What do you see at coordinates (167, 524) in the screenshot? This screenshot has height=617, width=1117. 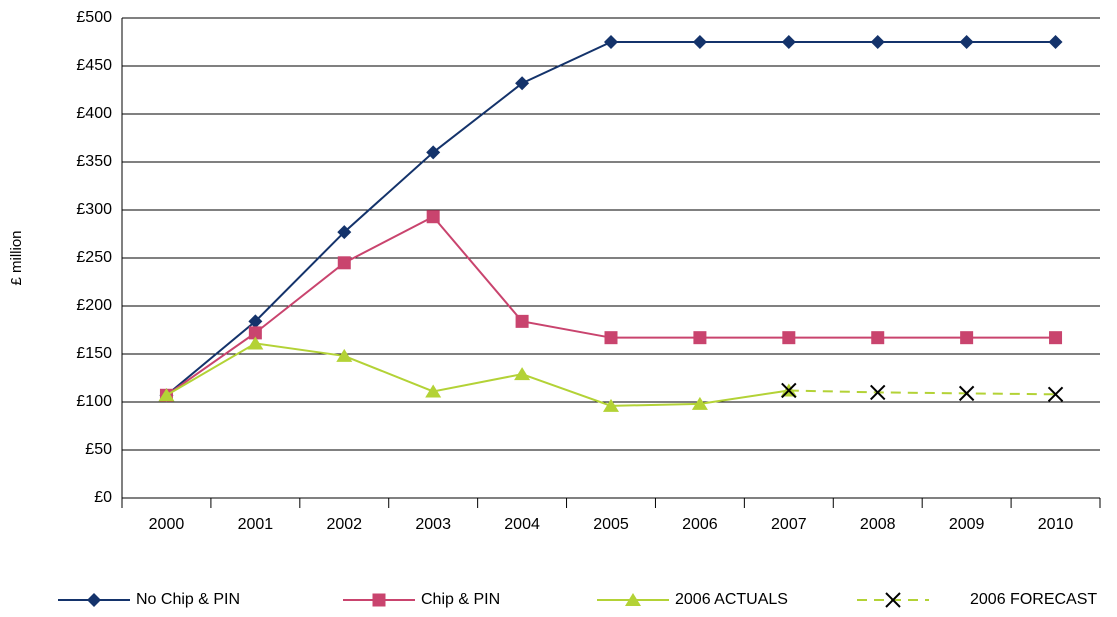 I see `x-tick-label: 2000` at bounding box center [167, 524].